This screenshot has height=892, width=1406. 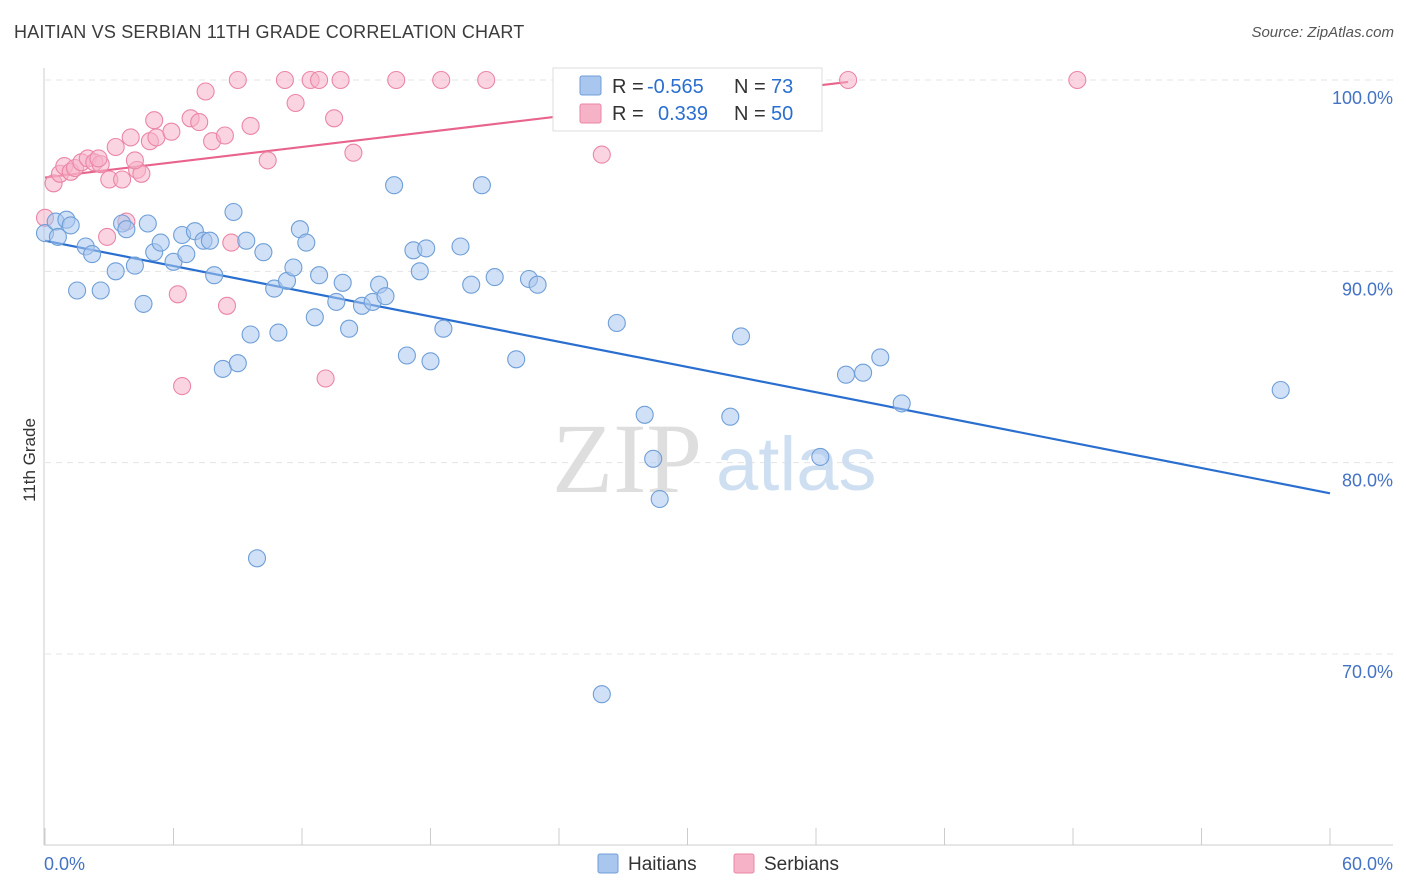 I want to click on legend-swatch-serbians, so click(x=590, y=113).